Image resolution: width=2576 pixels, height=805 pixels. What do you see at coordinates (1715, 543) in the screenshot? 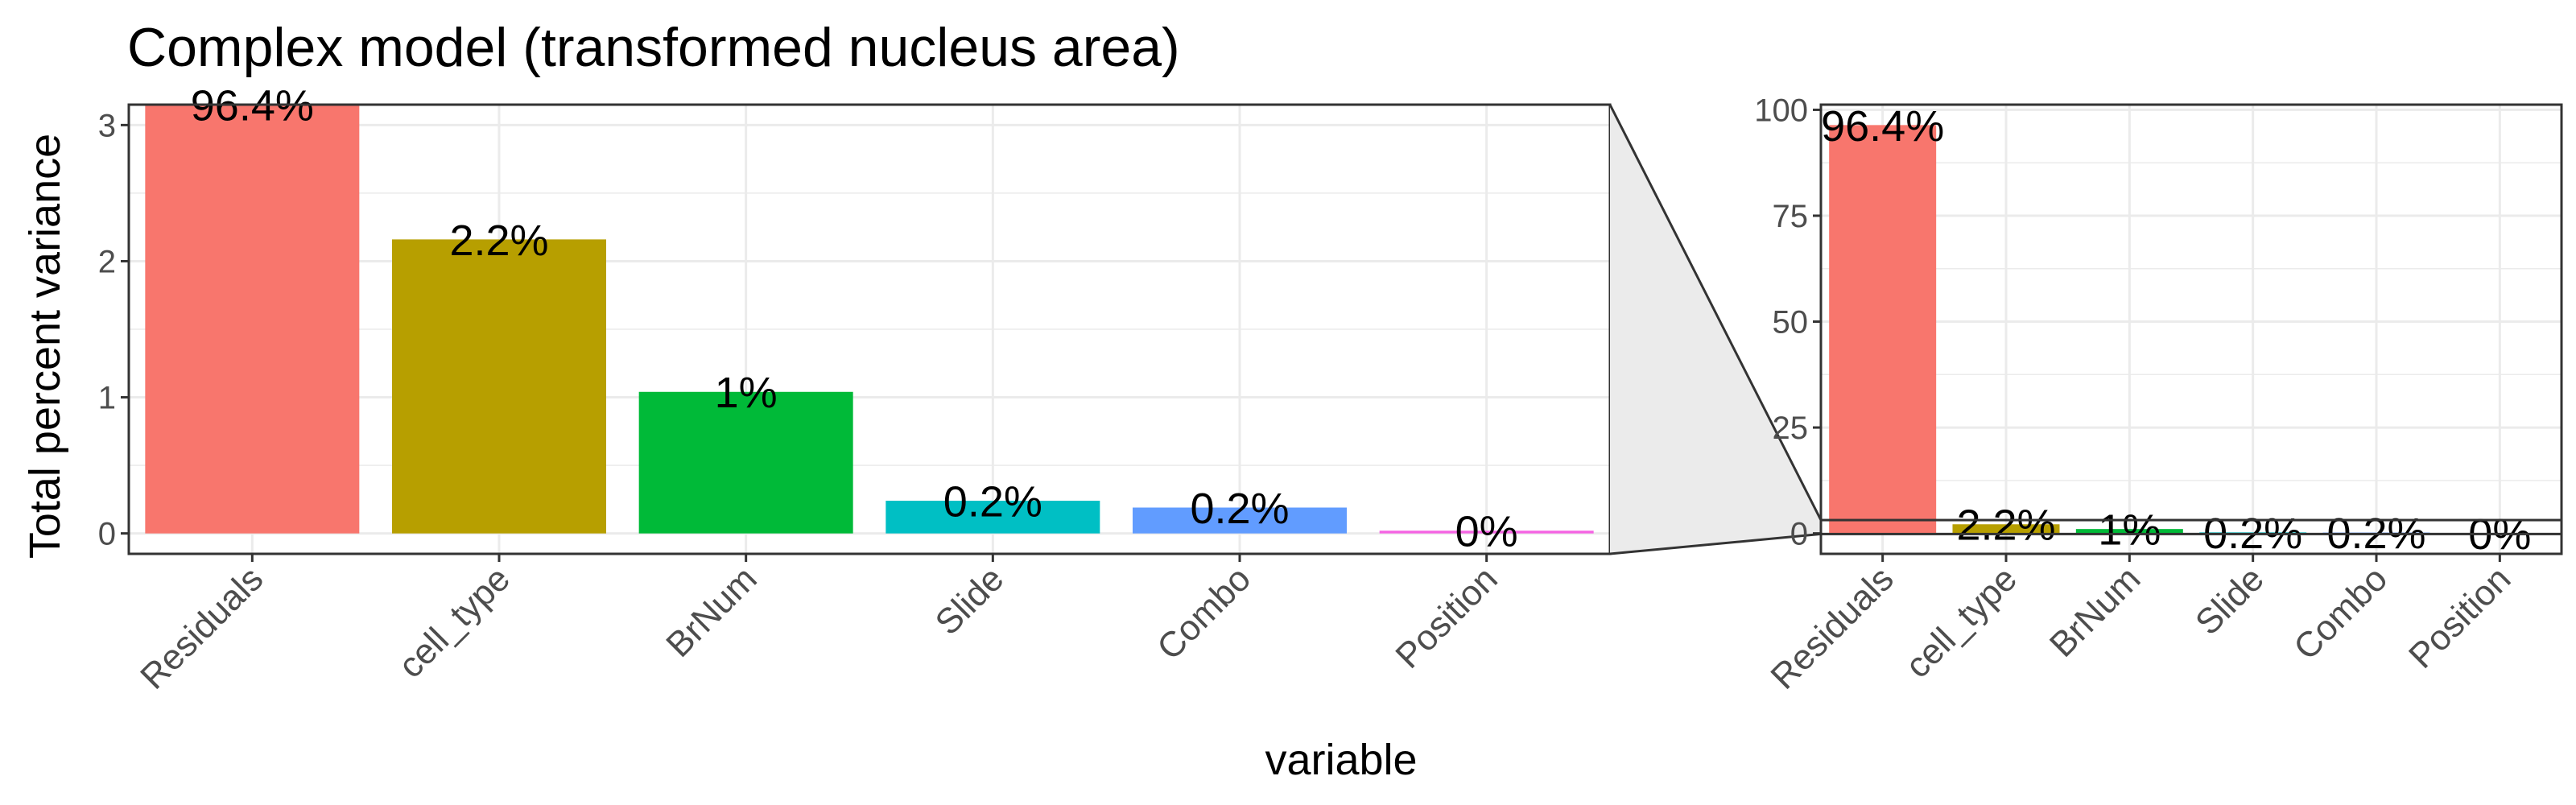
I see `zoom-connector-bottom` at bounding box center [1715, 543].